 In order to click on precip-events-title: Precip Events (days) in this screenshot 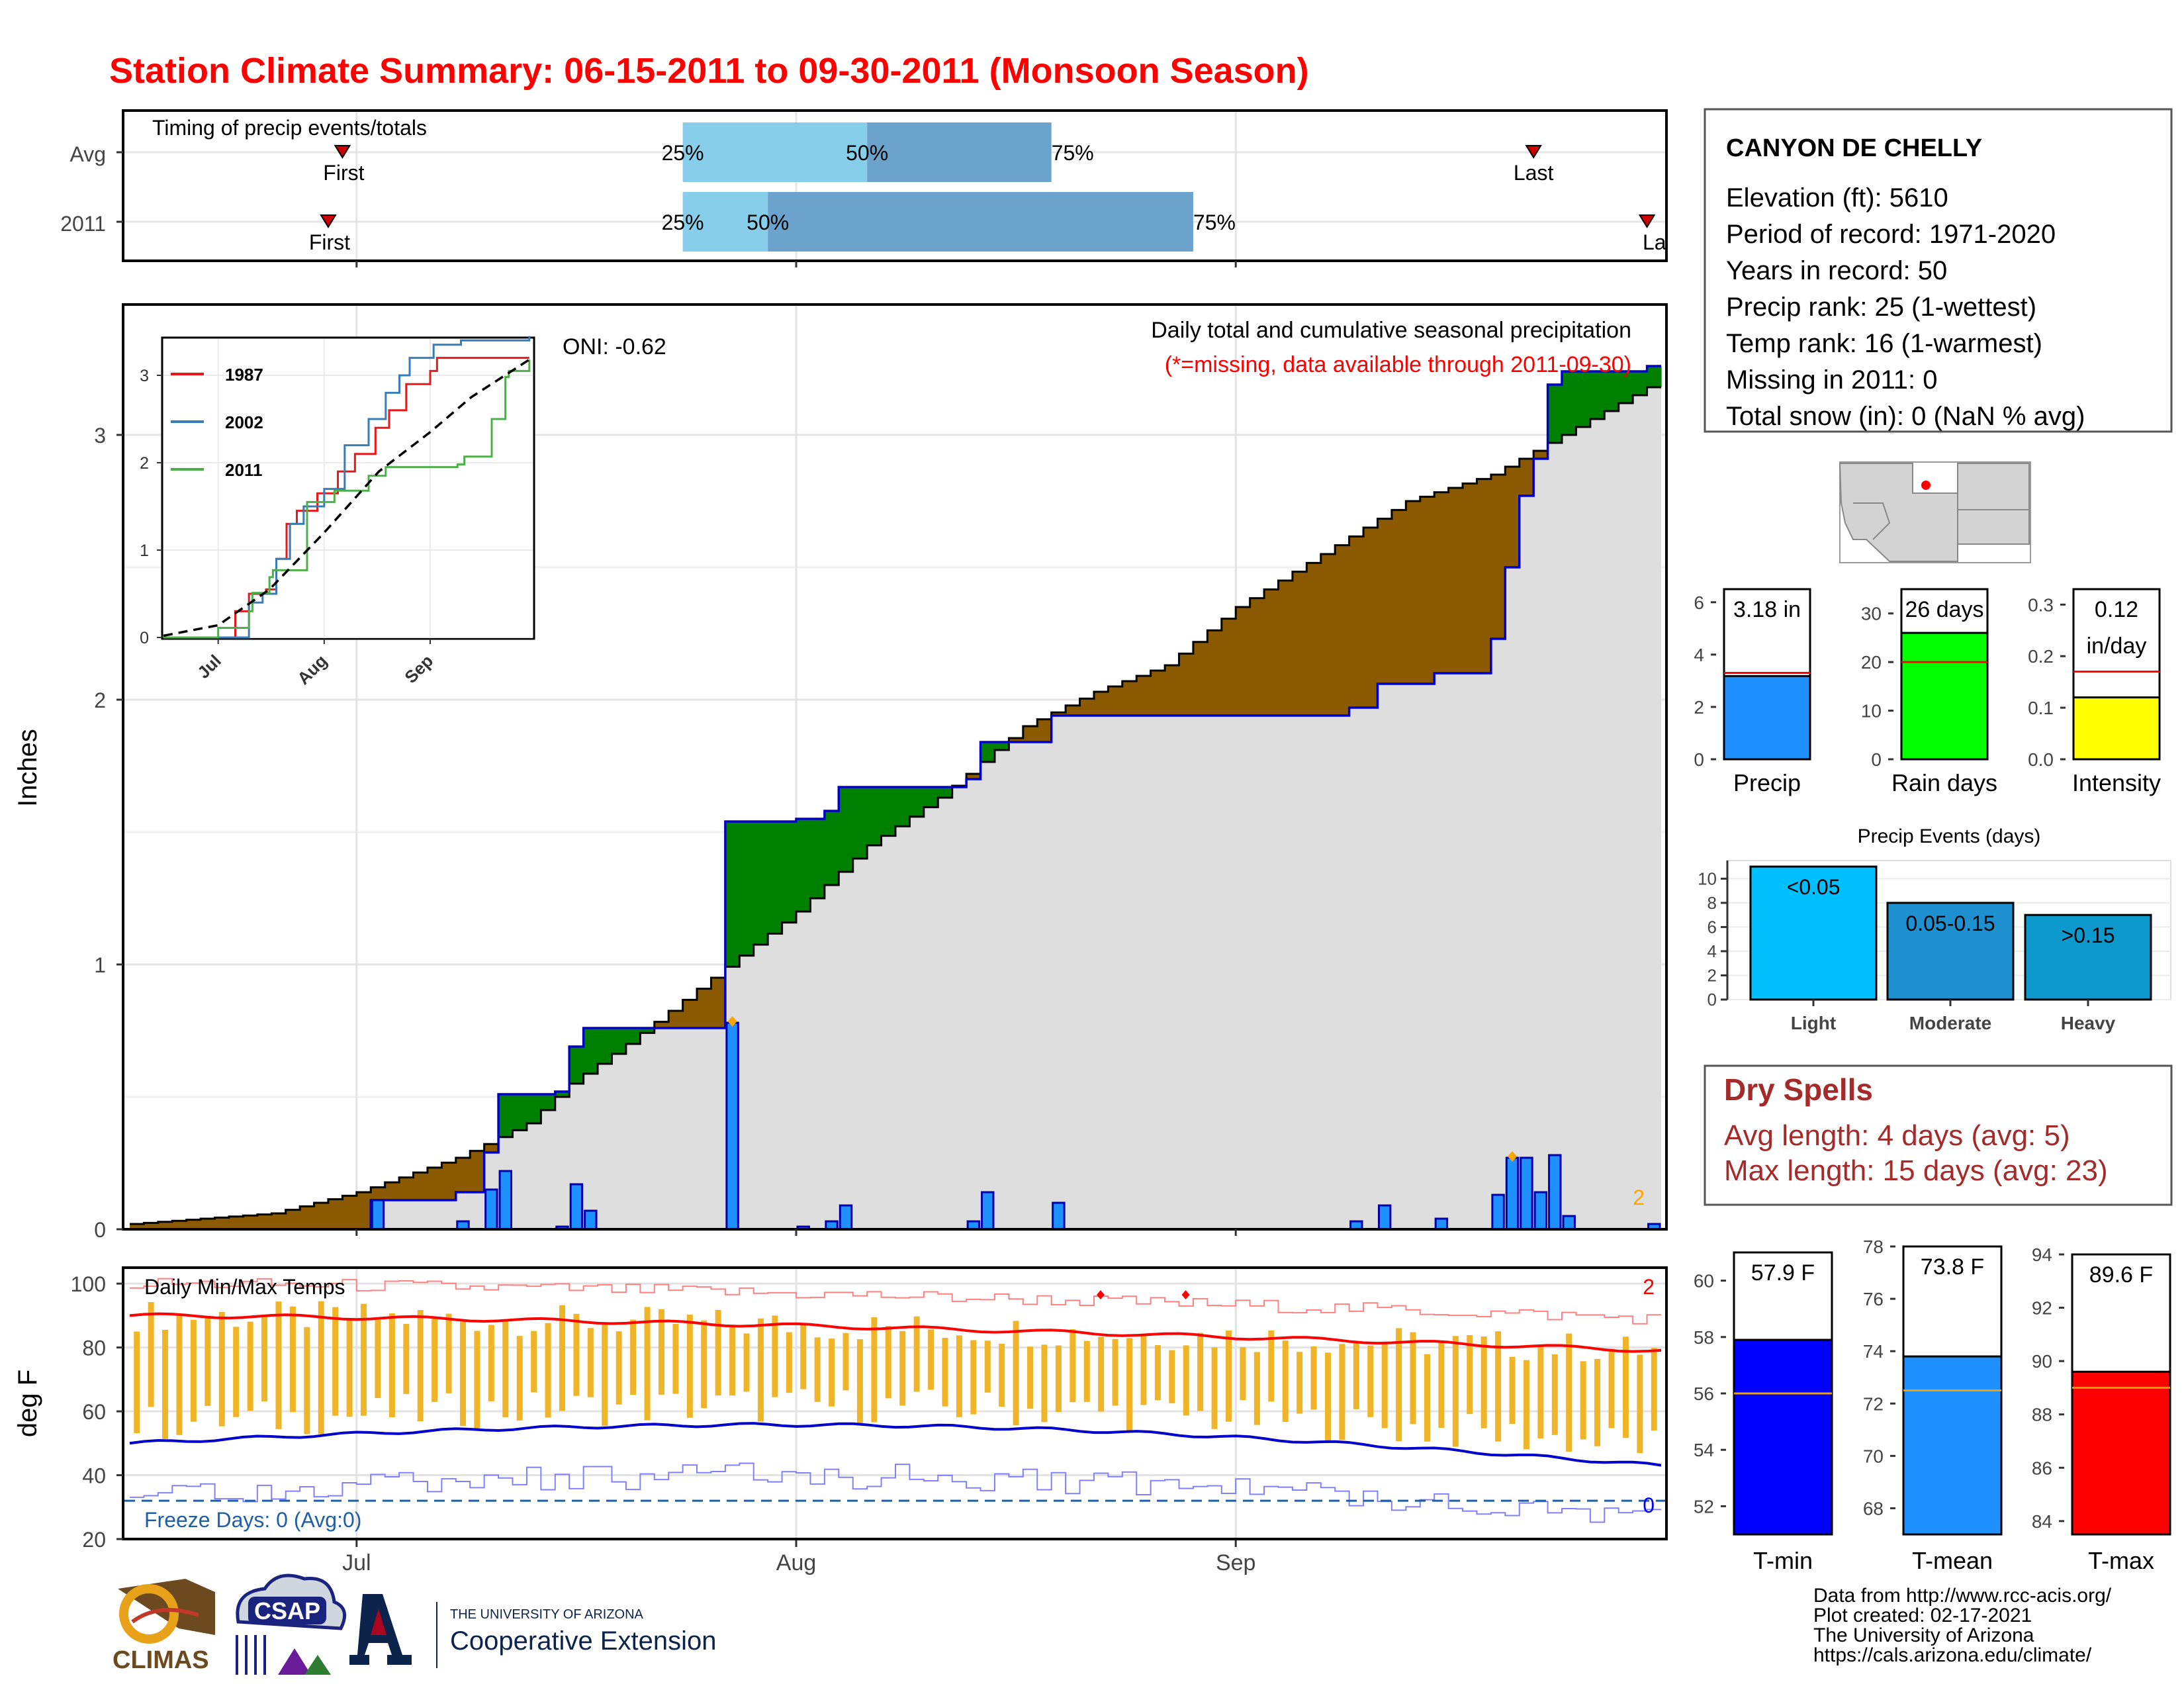, I will do `click(1949, 836)`.